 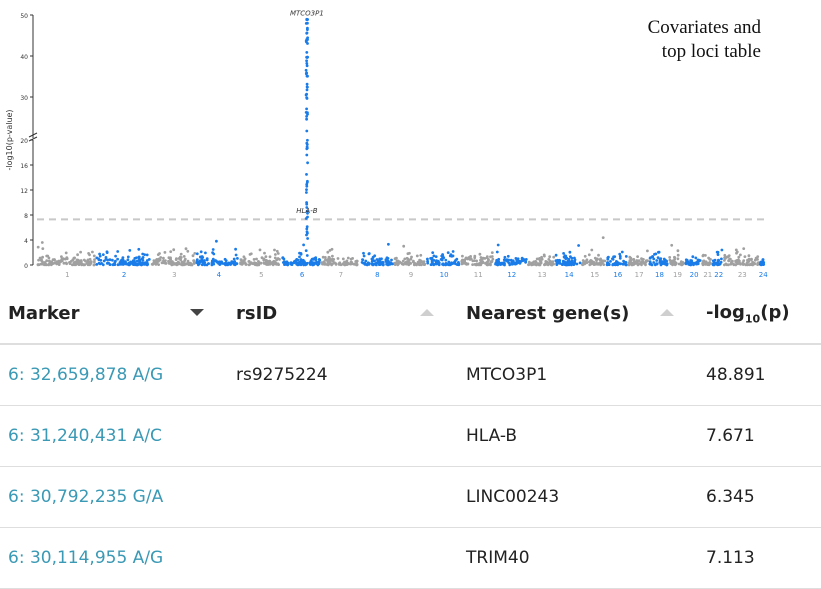 I want to click on header-rsid: rsID, so click(x=343, y=314).